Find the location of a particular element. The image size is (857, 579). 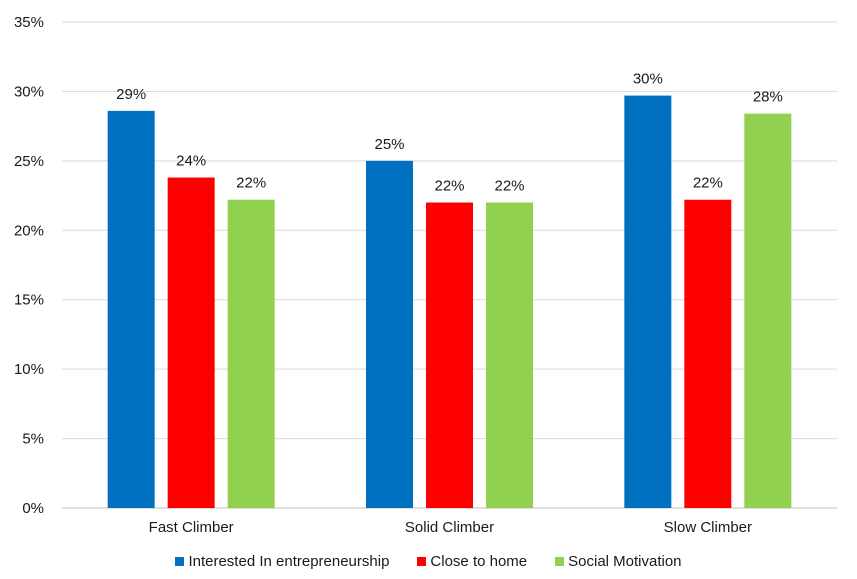

legend-label: Close to home is located at coordinates (479, 561).